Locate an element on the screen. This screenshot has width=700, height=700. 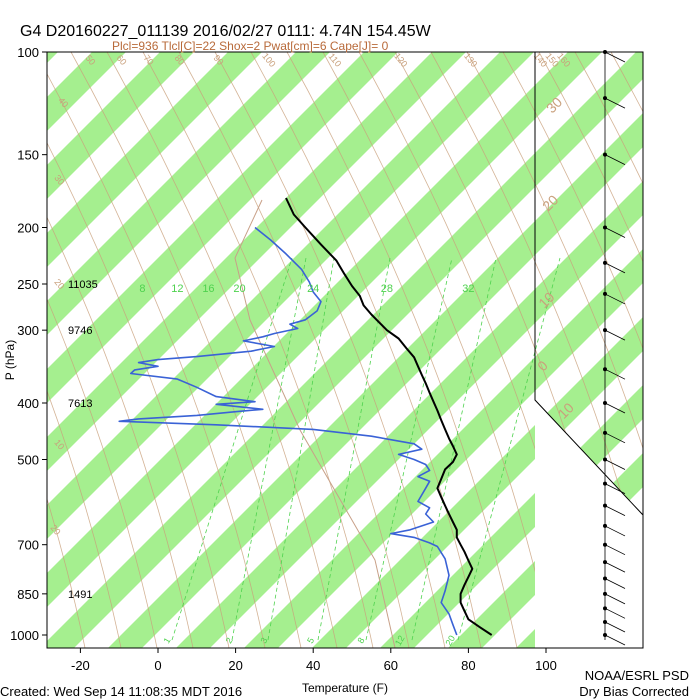
mixing-ratio-top-label: 28 is located at coordinates (387, 289).